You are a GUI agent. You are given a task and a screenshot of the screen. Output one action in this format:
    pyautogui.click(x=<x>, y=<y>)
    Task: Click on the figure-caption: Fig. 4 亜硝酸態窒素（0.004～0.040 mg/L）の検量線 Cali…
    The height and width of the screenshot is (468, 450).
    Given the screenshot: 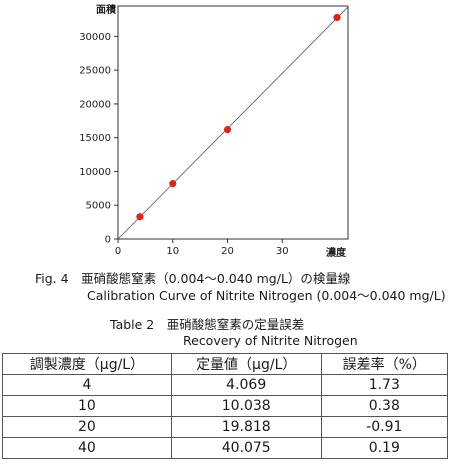 What is the action you would take?
    pyautogui.click(x=240, y=287)
    